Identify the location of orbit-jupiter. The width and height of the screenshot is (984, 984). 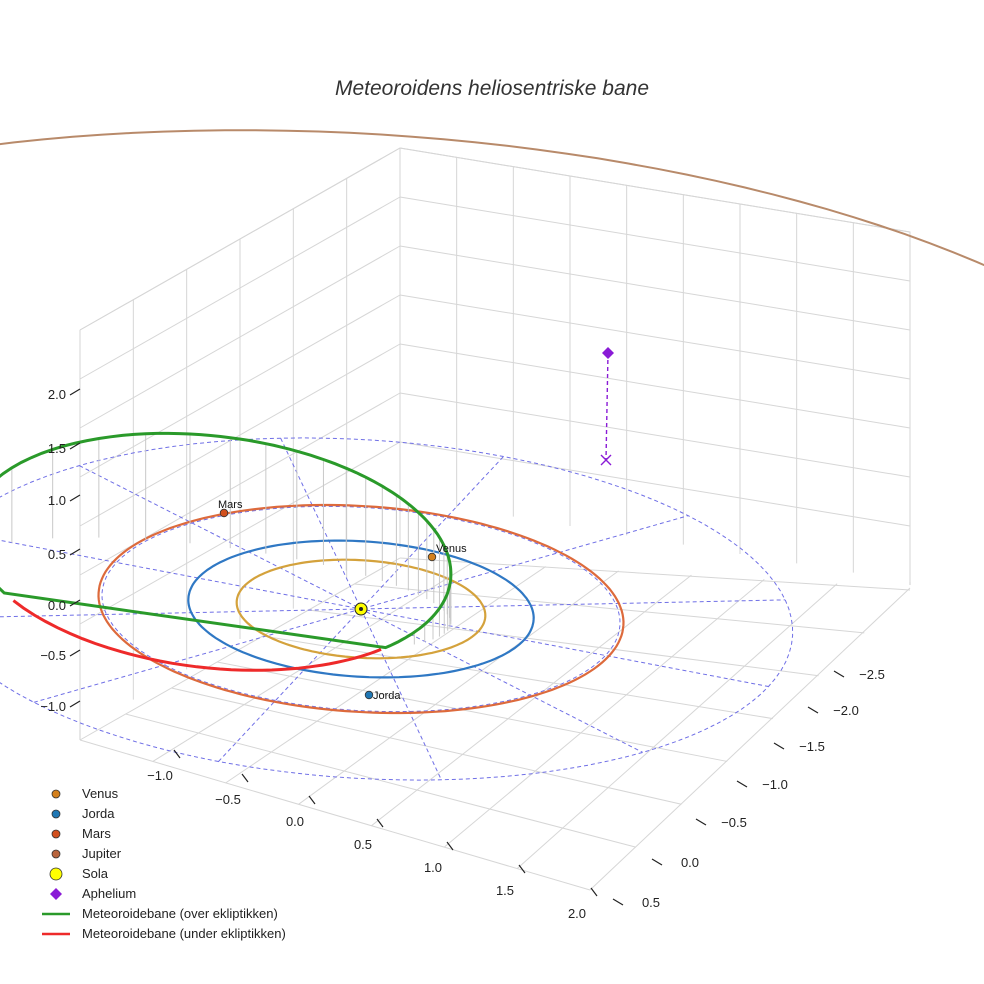
(492, 198).